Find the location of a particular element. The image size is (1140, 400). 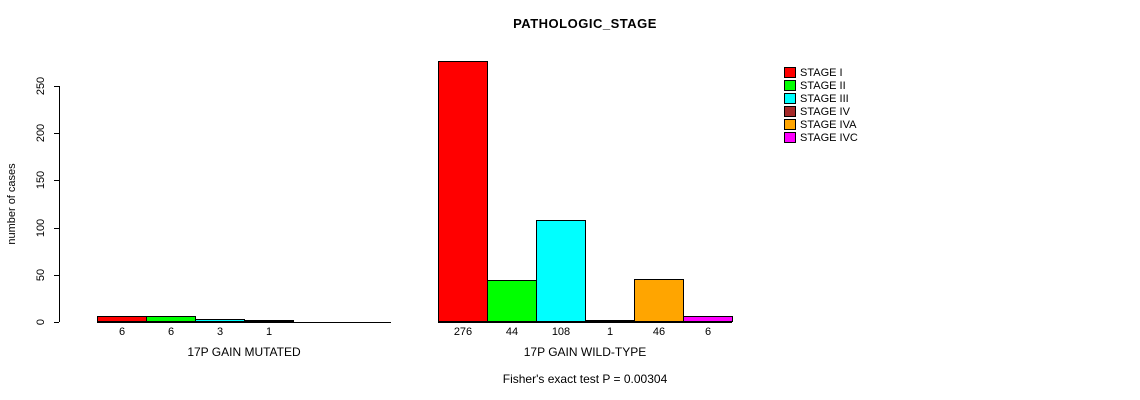

legend-item-stage-i: STAGE I is located at coordinates (821, 72).